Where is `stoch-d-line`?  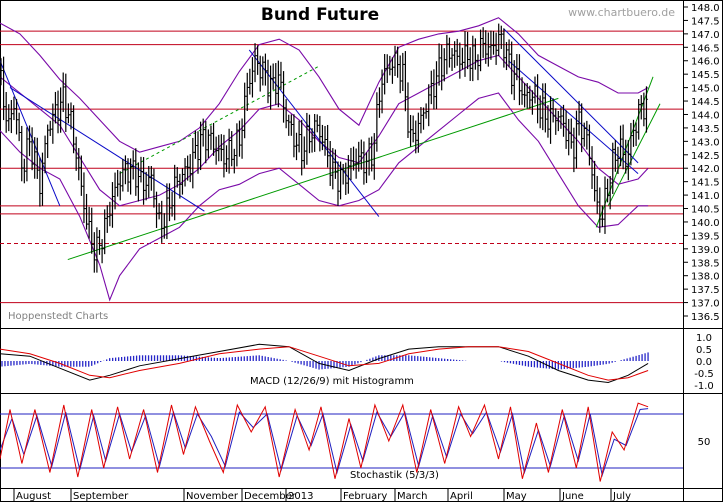 stoch-d-line is located at coordinates (324, 443).